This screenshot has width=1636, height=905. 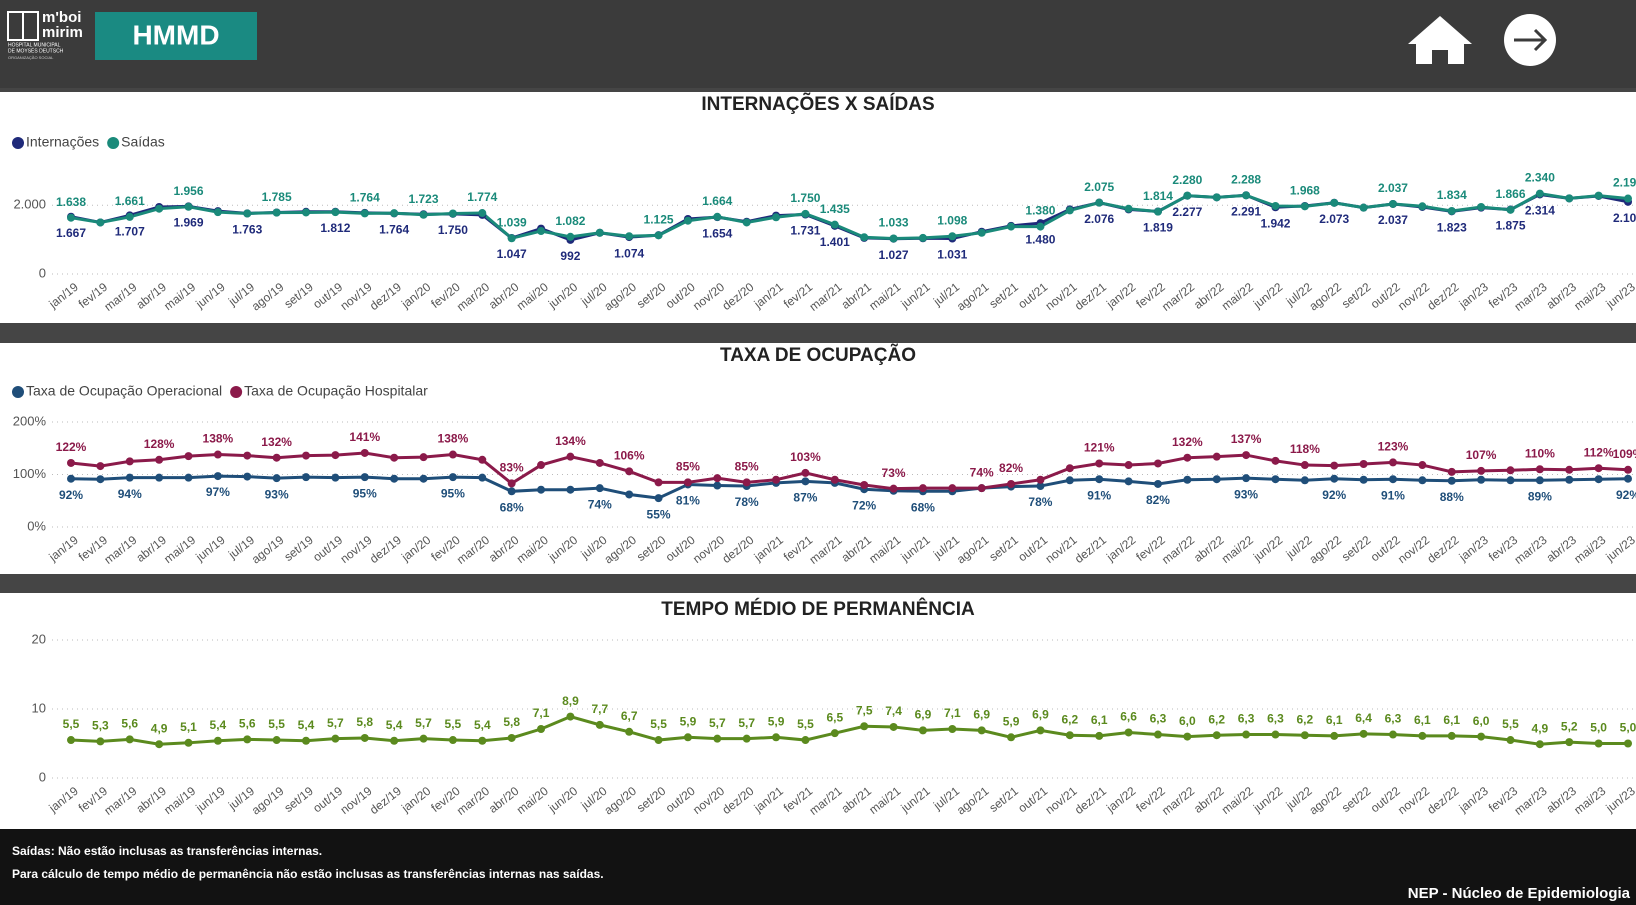 I want to click on data-label: 123%, so click(x=1393, y=447).